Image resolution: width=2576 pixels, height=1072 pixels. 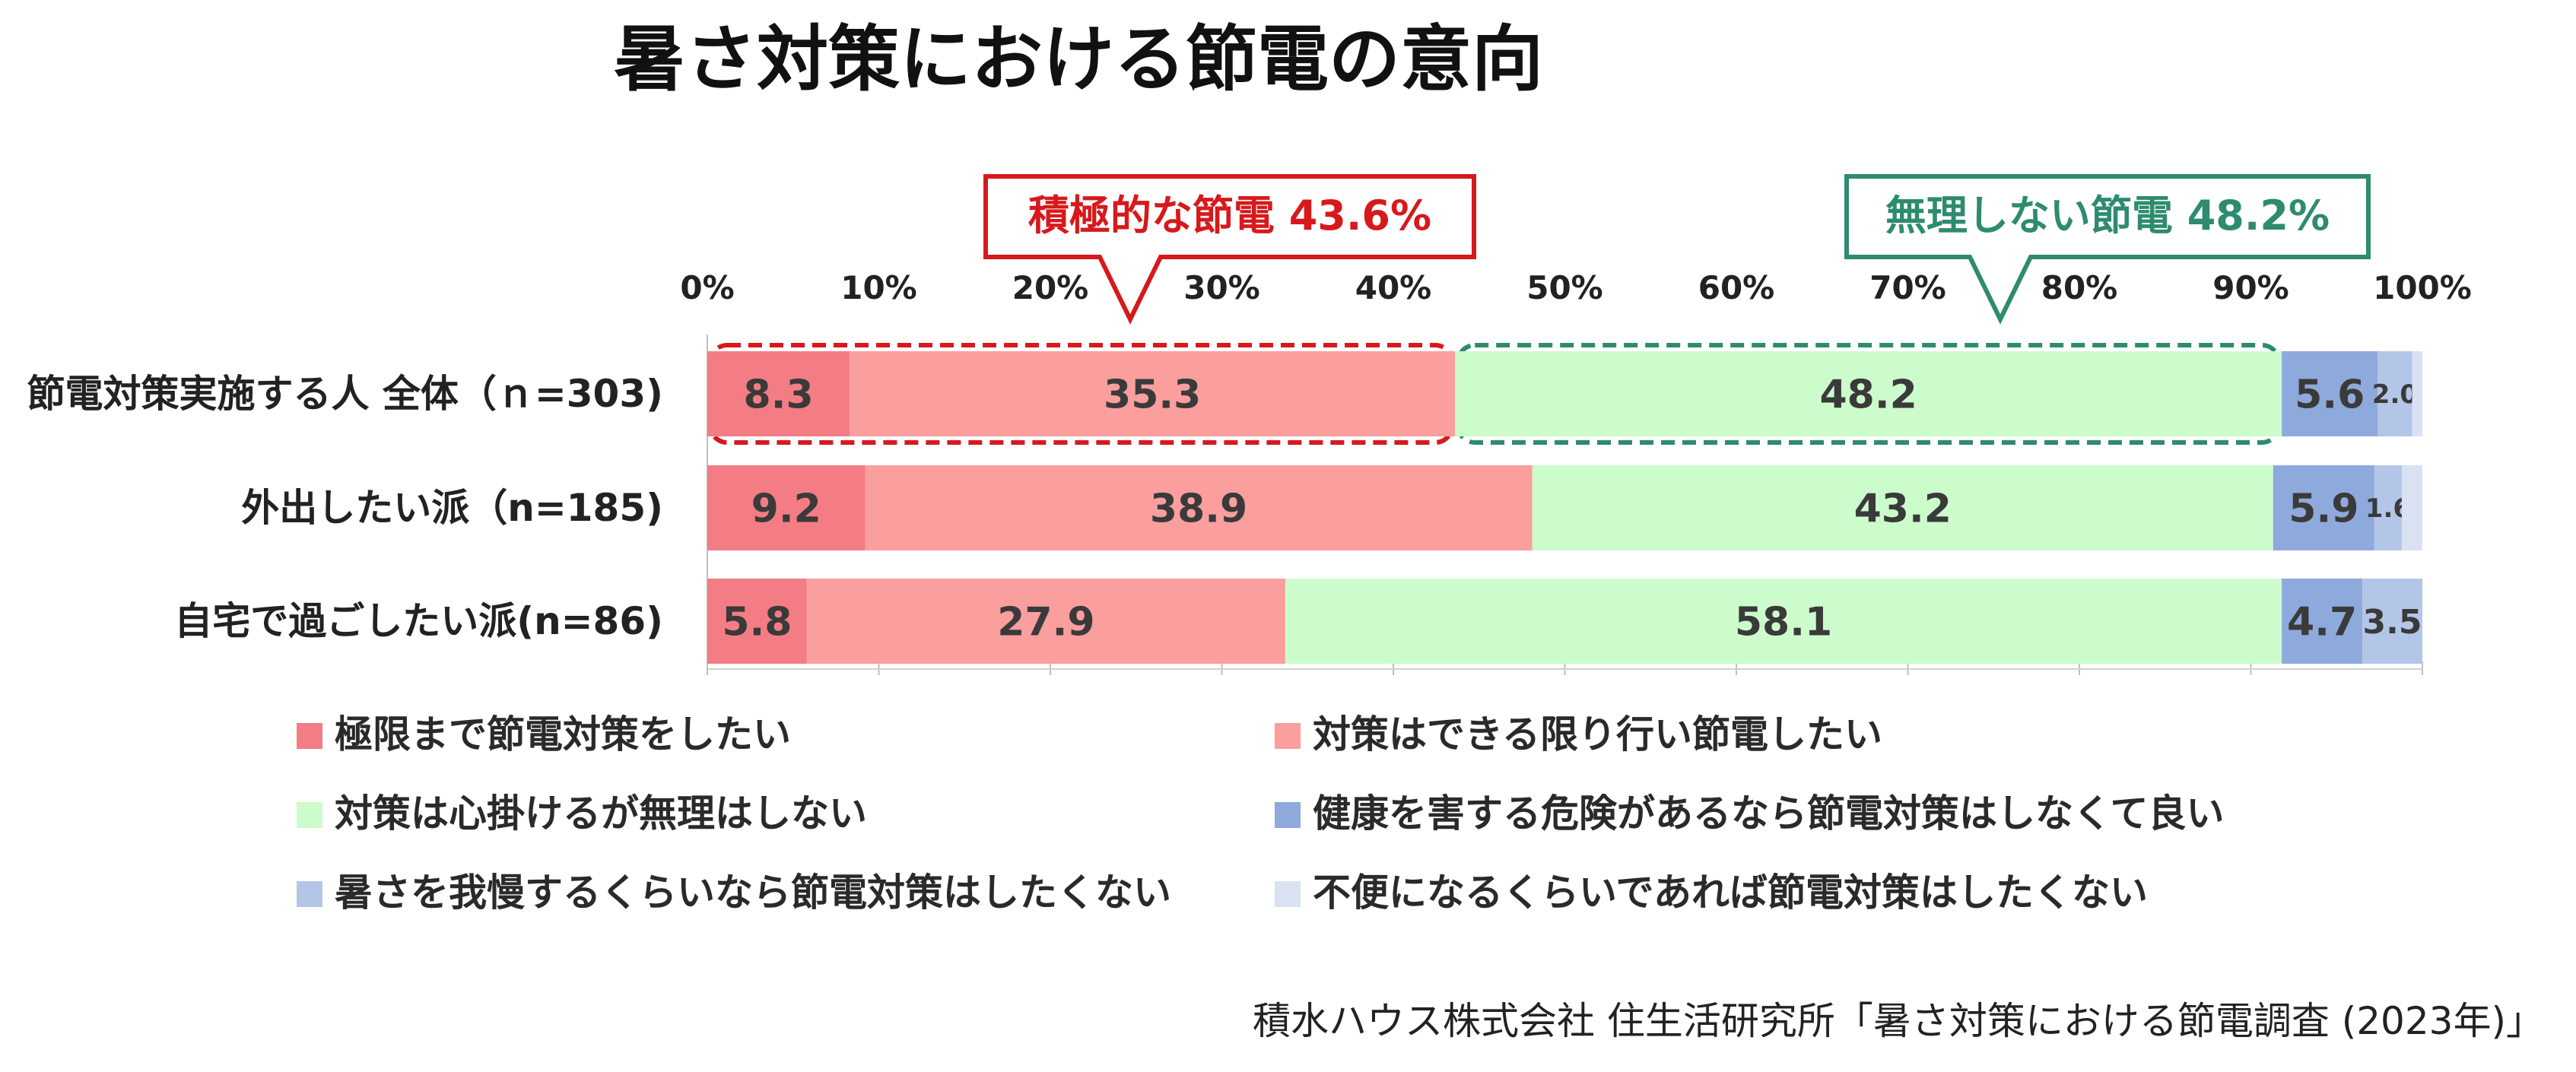 I want to click on category-label: 外出したい派（n=185), so click(x=452, y=508).